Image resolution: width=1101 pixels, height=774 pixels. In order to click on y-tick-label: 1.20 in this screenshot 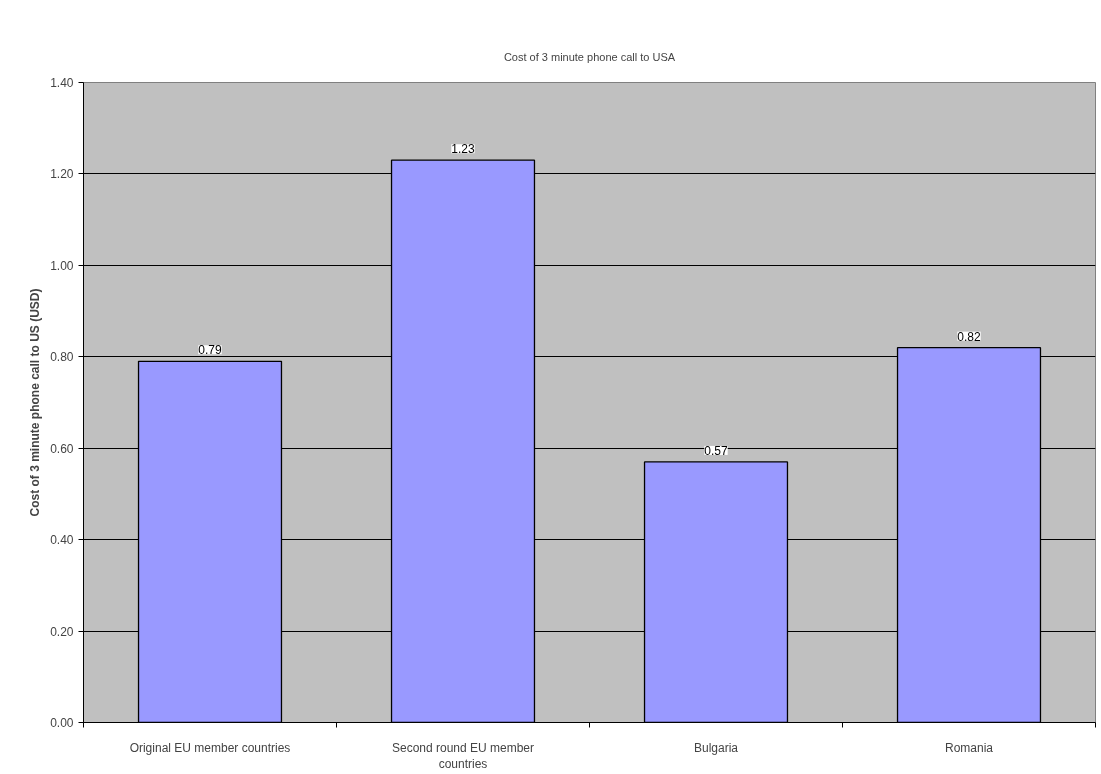, I will do `click(62, 174)`.